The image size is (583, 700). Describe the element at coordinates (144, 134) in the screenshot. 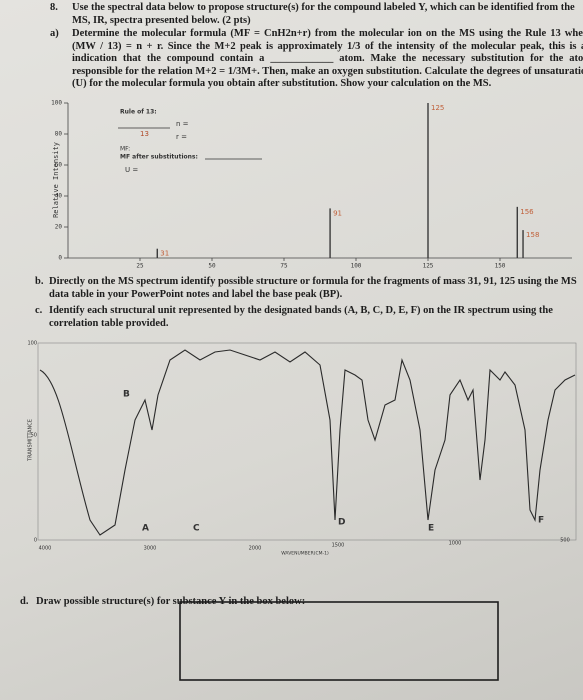

I see `divisor: 13` at that location.